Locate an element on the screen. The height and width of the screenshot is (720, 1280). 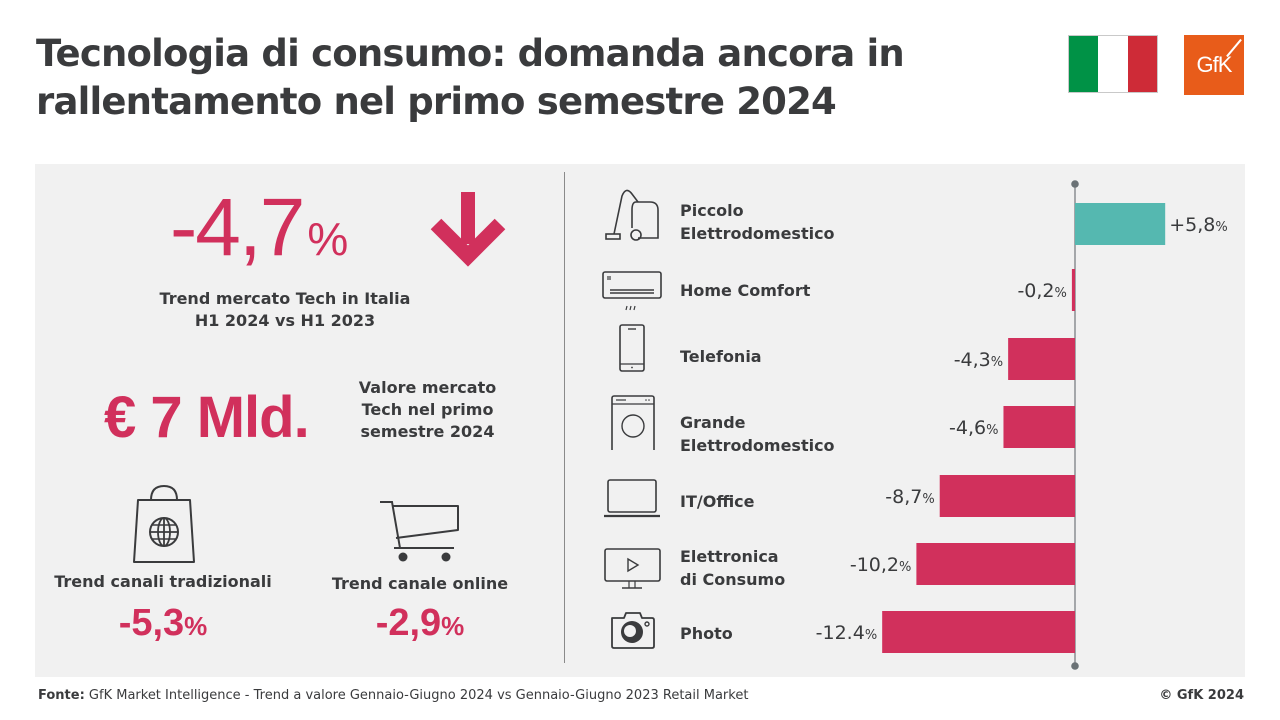
category-label-line: Home Comfort is located at coordinates (745, 290).